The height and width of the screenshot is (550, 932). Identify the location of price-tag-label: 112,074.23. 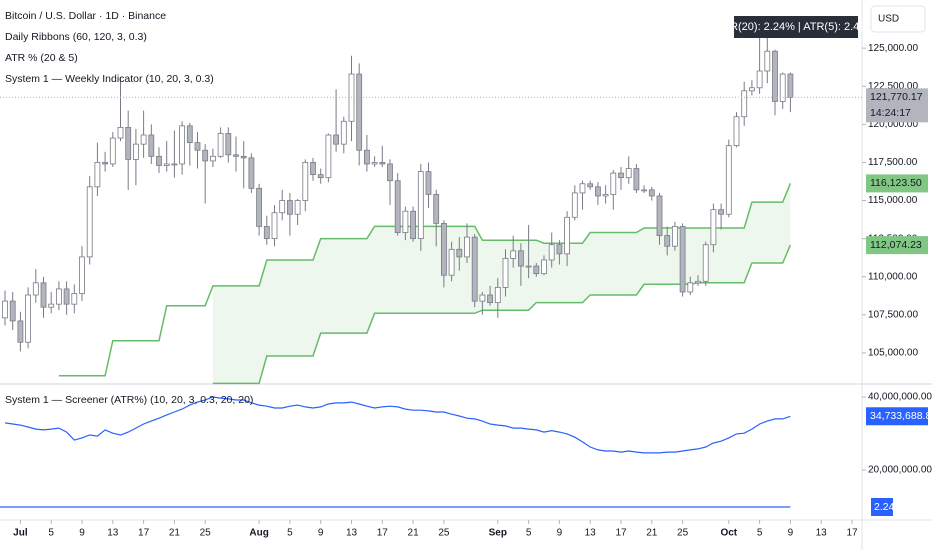
(896, 245).